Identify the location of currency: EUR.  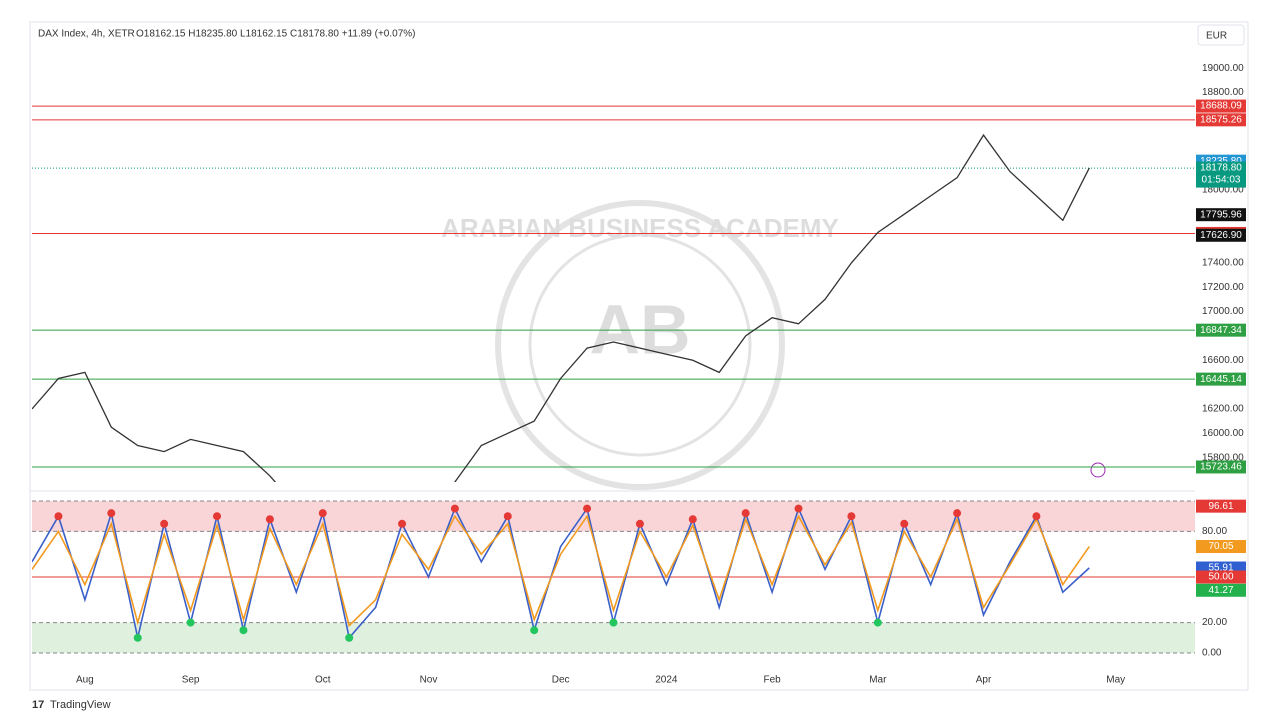
(1216, 36).